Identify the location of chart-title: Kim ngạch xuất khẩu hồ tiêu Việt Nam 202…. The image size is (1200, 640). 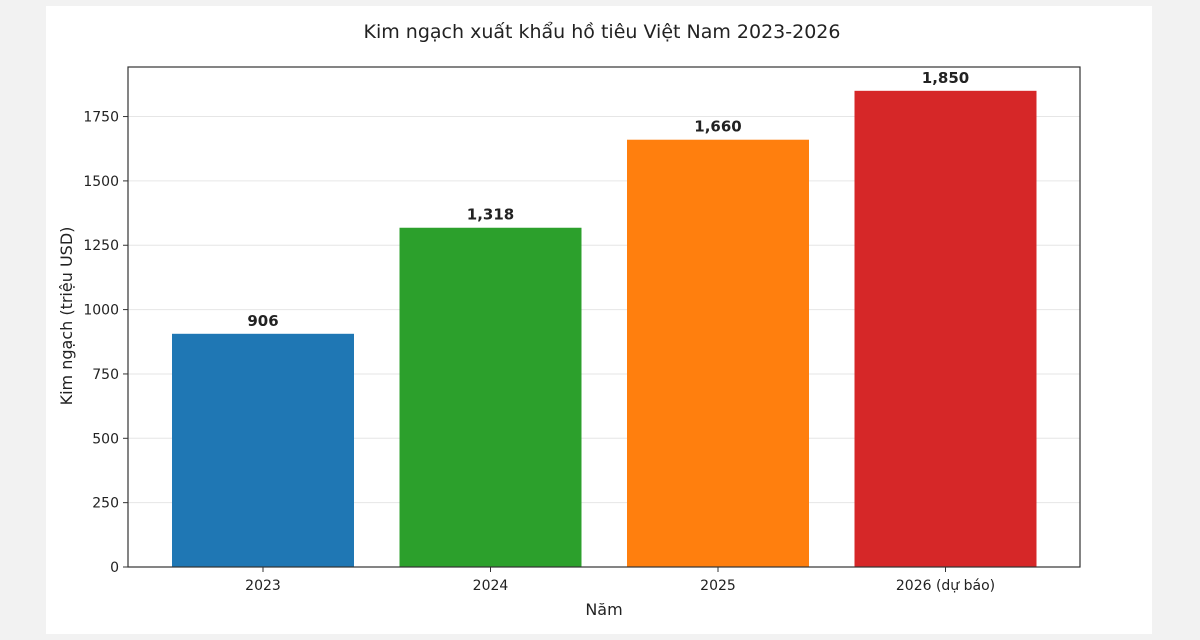
(602, 32).